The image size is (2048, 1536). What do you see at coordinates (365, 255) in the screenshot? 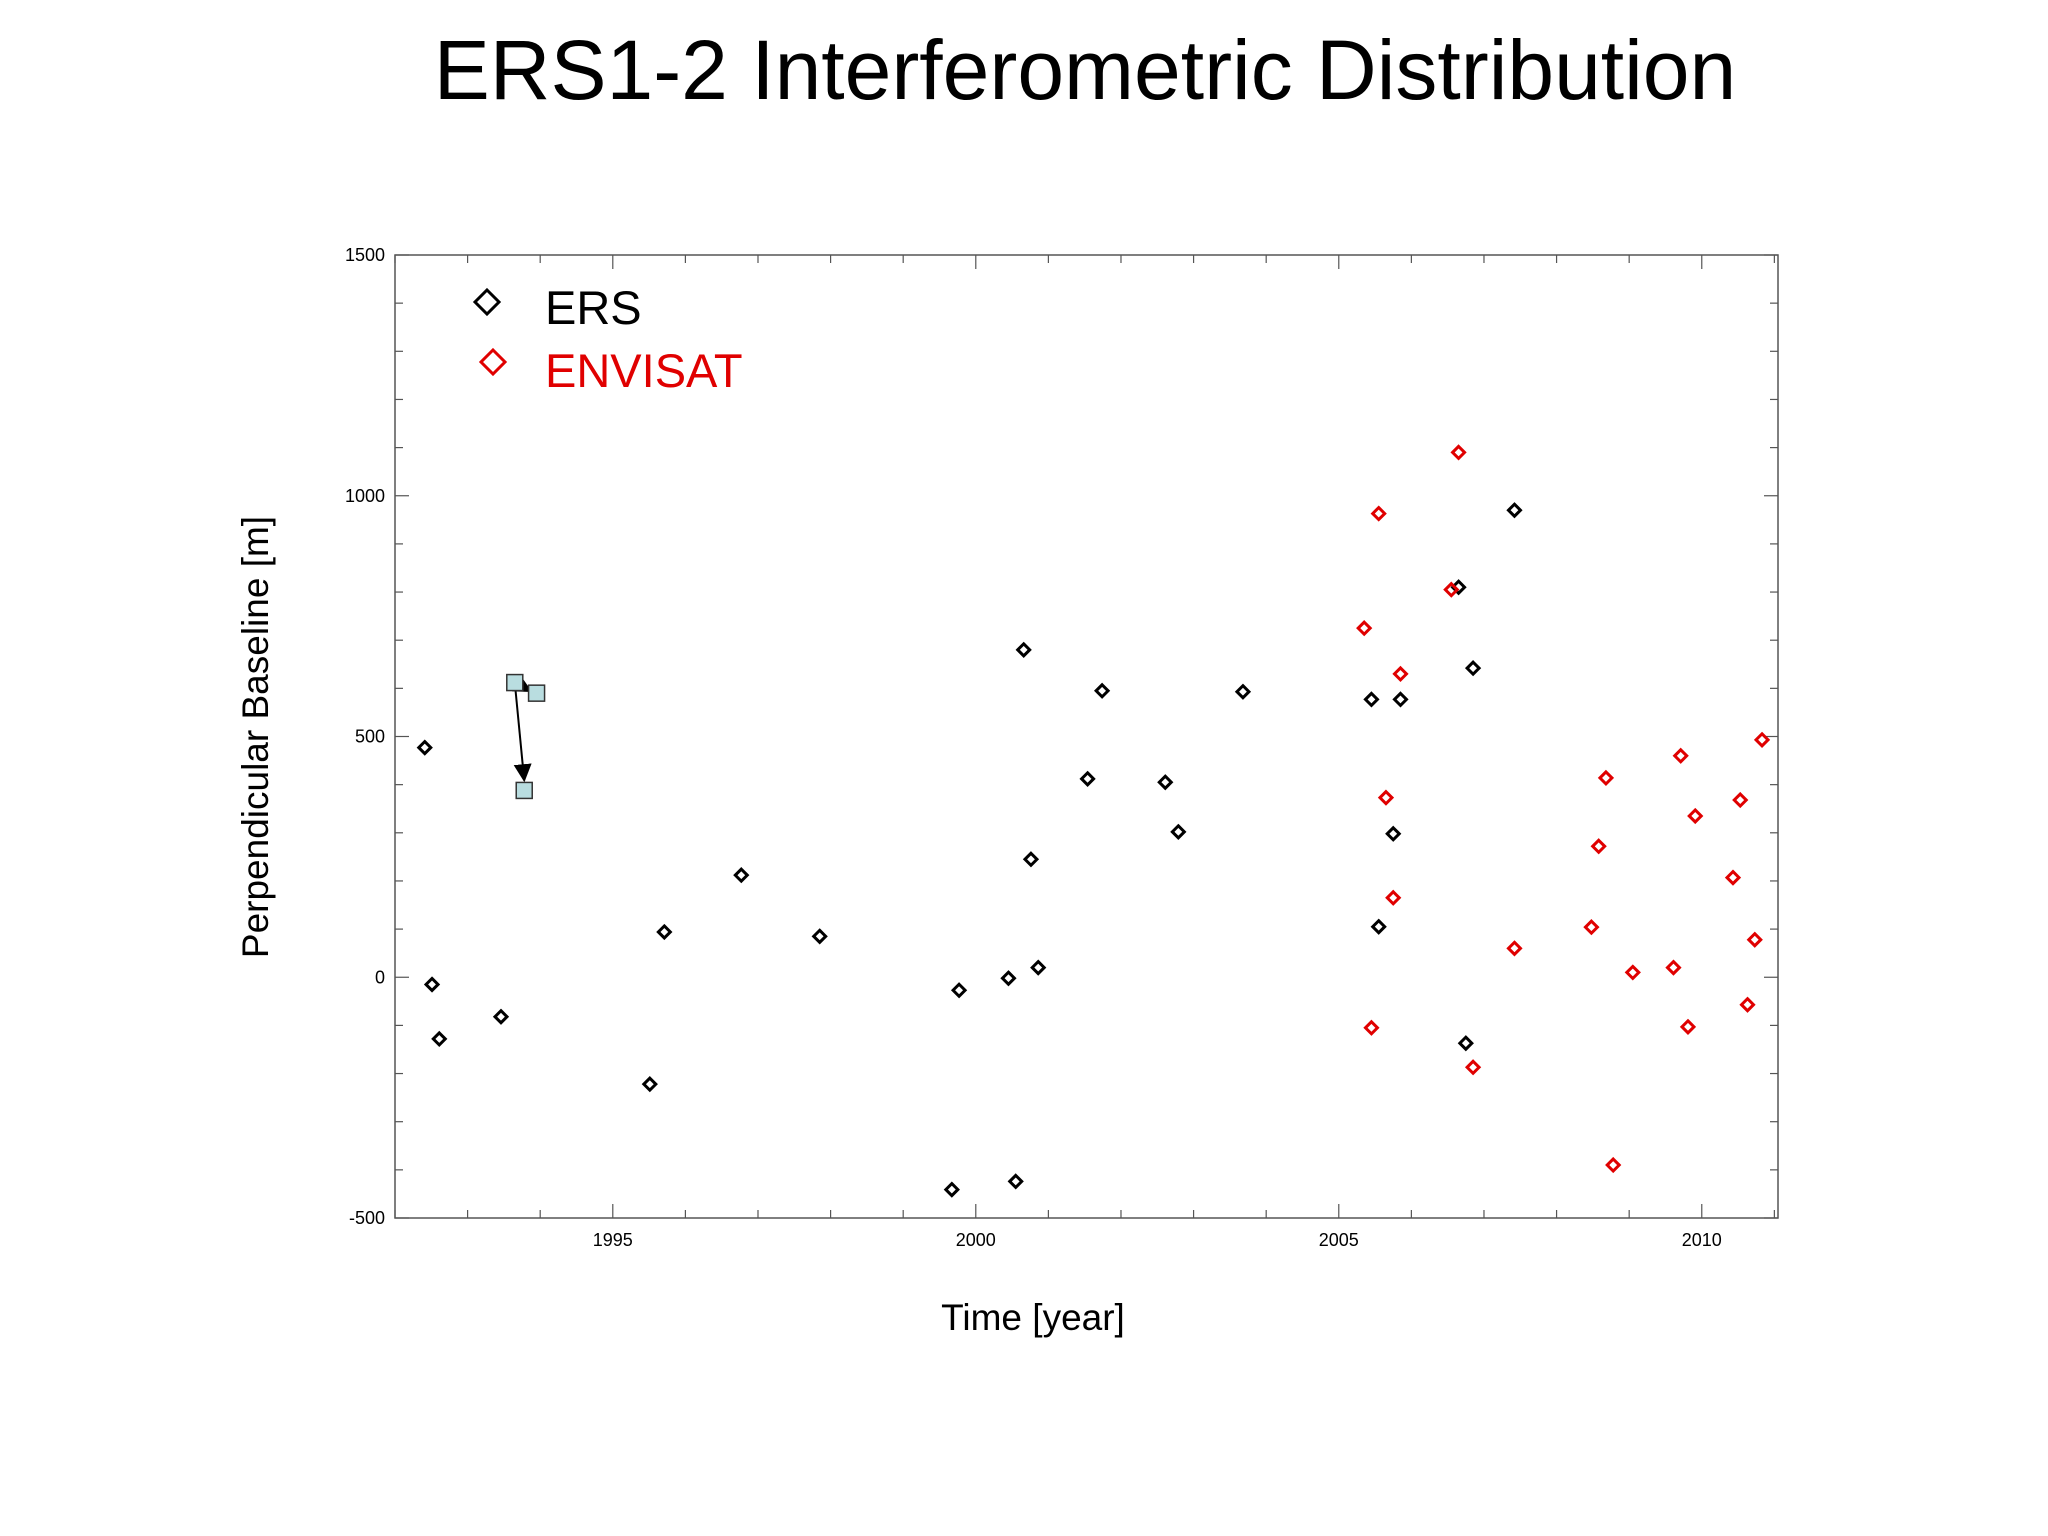
I see `y-tick-label: 1500` at bounding box center [365, 255].